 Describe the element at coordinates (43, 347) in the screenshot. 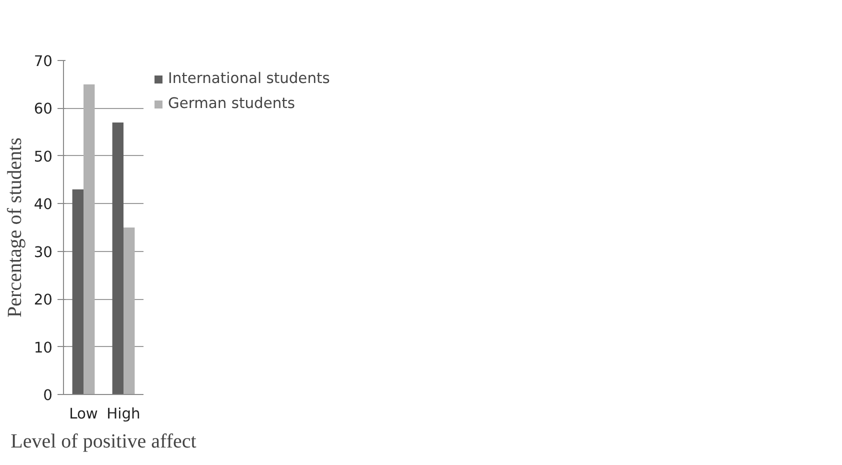

I see `y-tick-label: 10` at that location.